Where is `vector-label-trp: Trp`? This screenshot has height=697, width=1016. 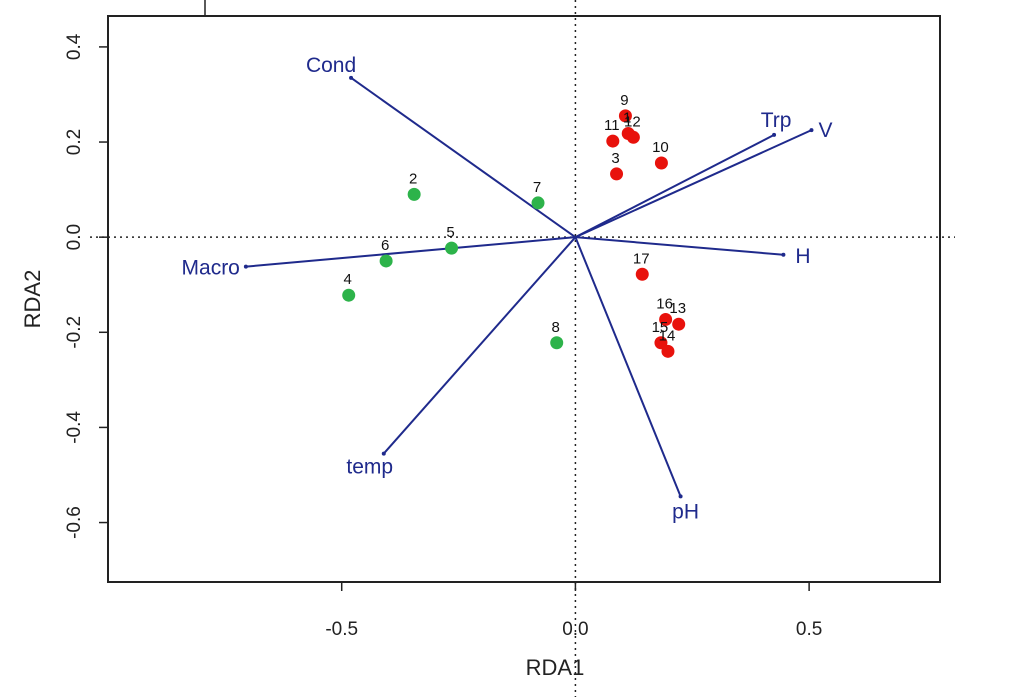 vector-label-trp: Trp is located at coordinates (776, 120).